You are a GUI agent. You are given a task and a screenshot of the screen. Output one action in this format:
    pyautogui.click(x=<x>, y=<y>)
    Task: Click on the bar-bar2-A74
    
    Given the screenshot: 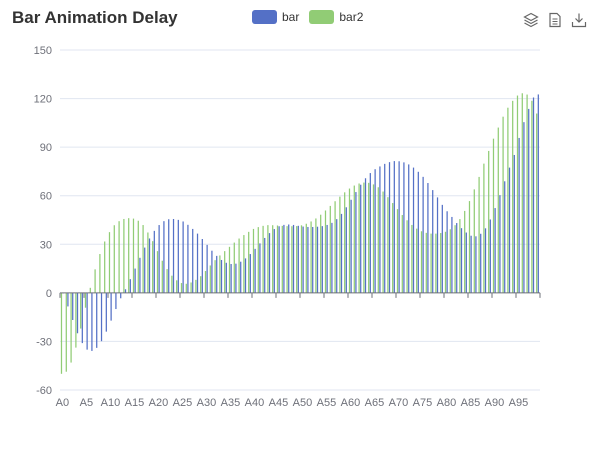 What is the action you would take?
    pyautogui.click(x=417, y=260)
    